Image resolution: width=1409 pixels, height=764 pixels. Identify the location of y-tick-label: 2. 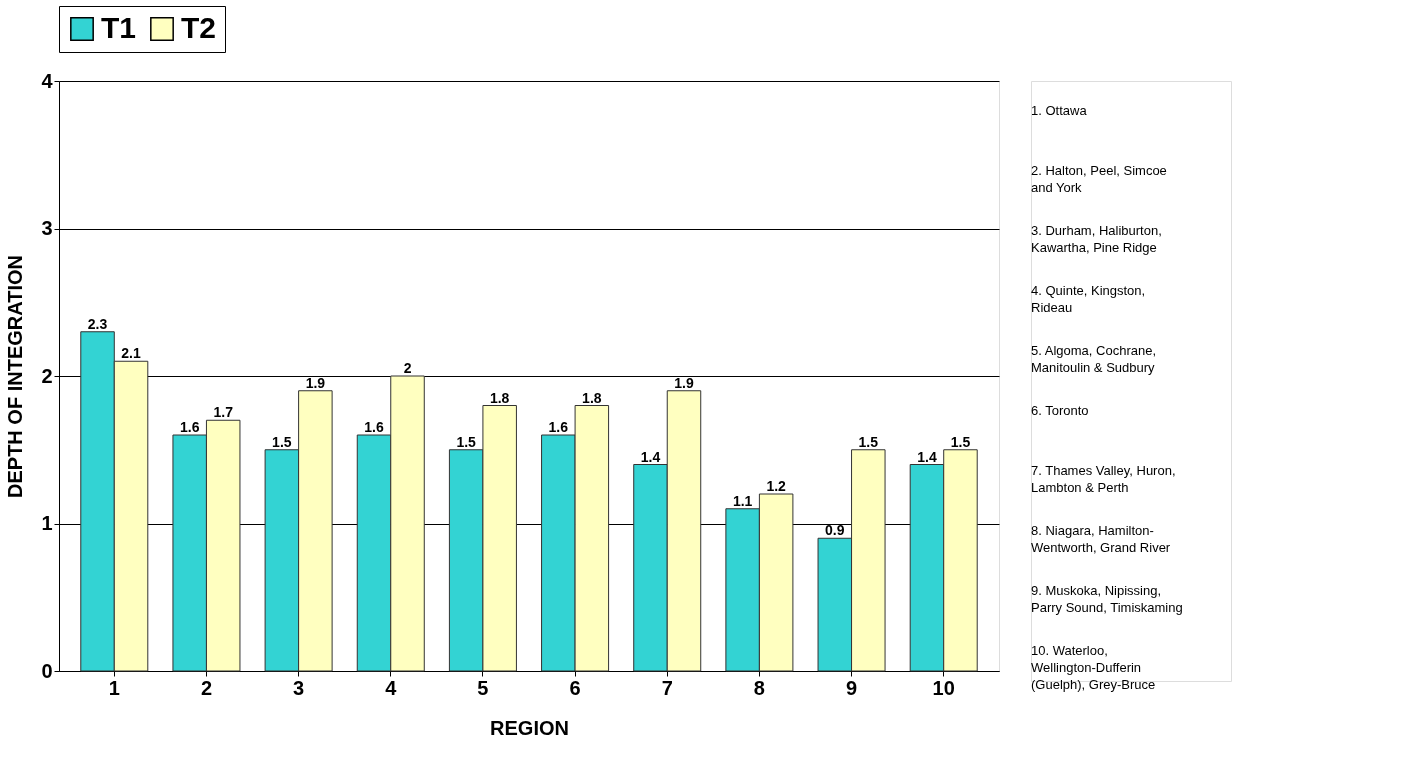
(47, 375).